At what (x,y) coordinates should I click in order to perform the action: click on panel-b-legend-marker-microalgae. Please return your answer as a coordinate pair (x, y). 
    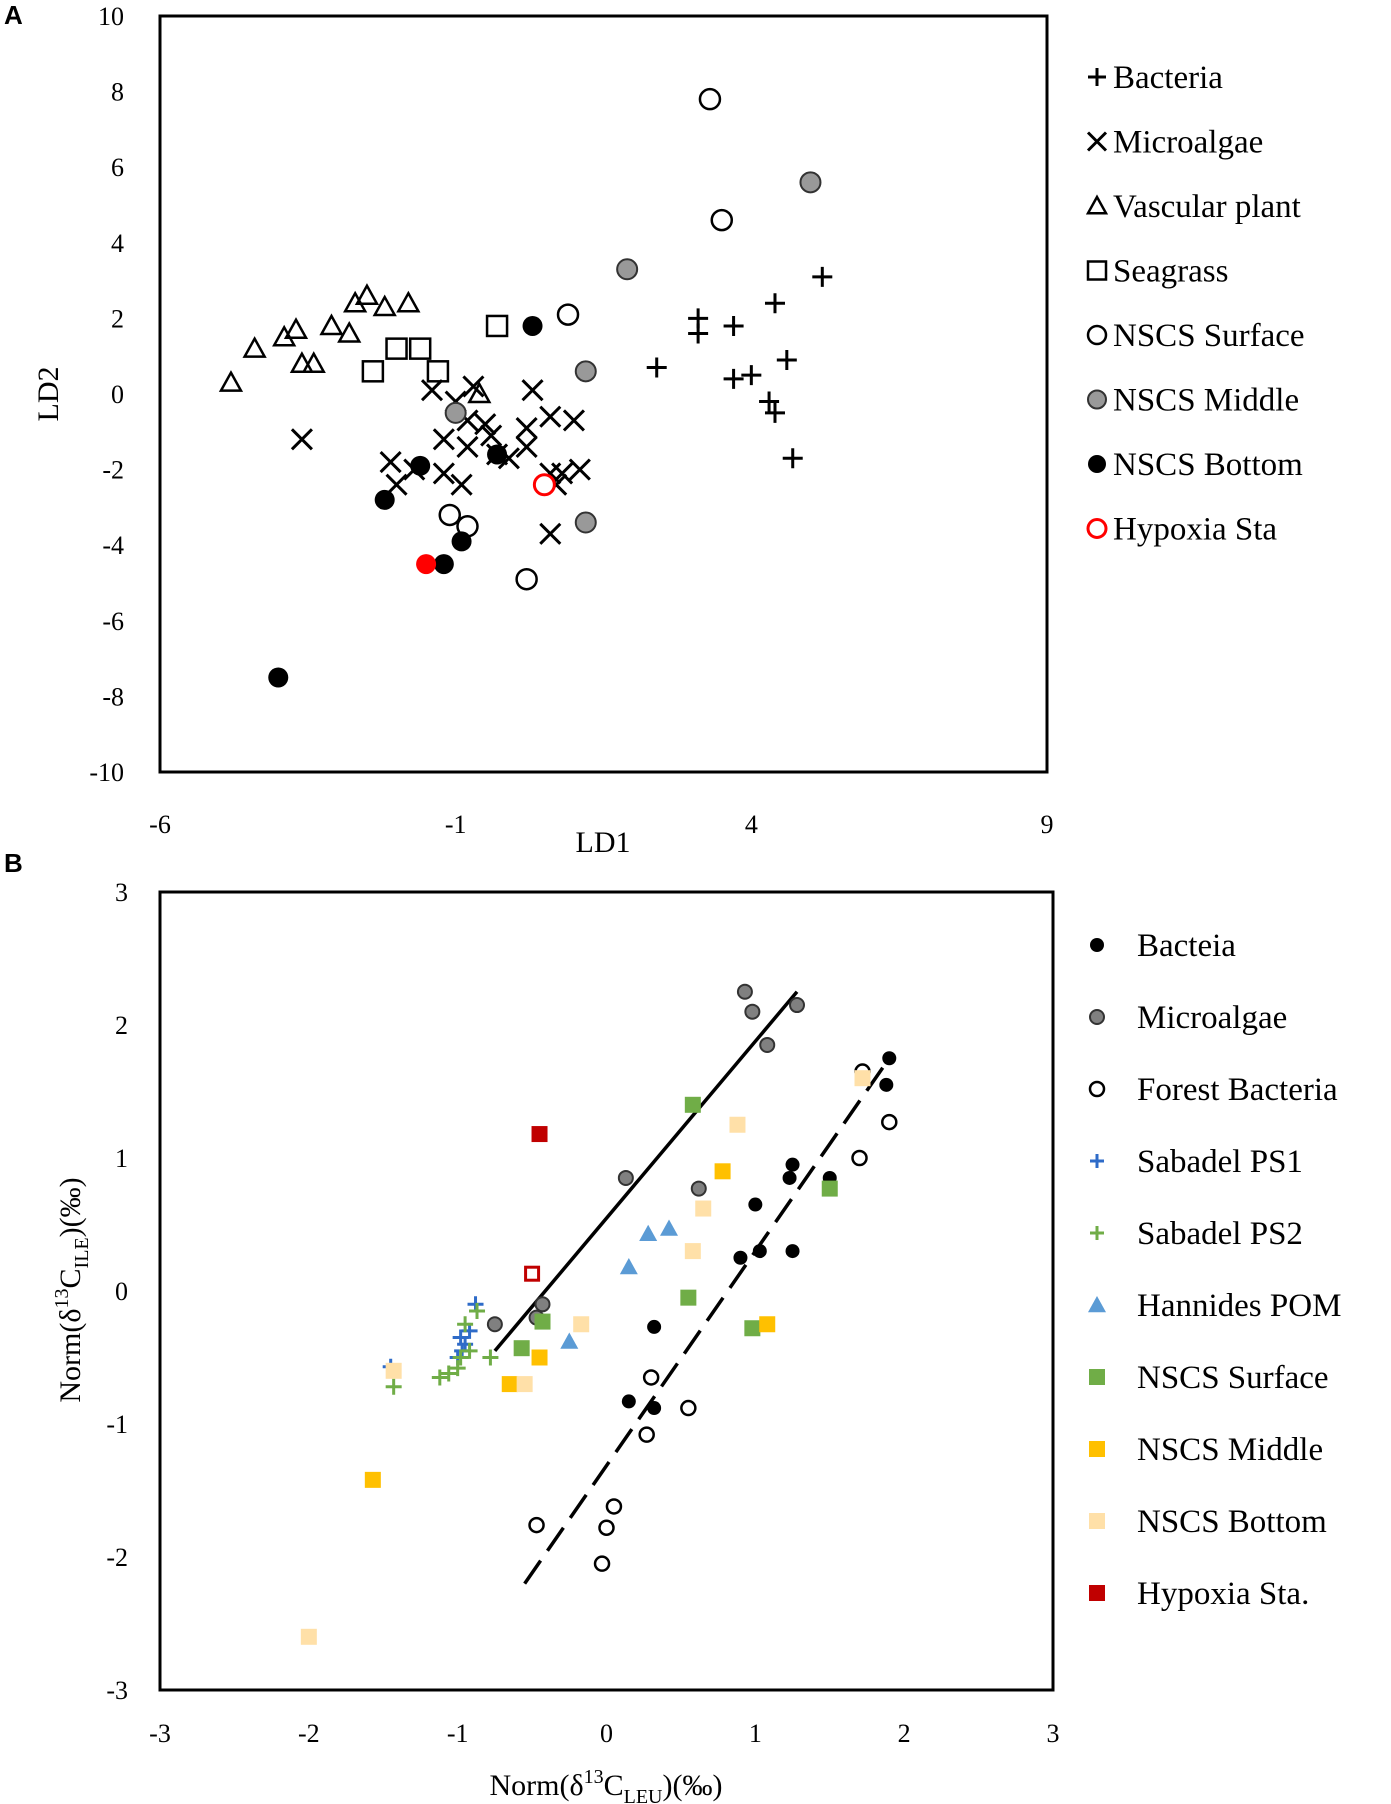
    Looking at the image, I should click on (1097, 1017).